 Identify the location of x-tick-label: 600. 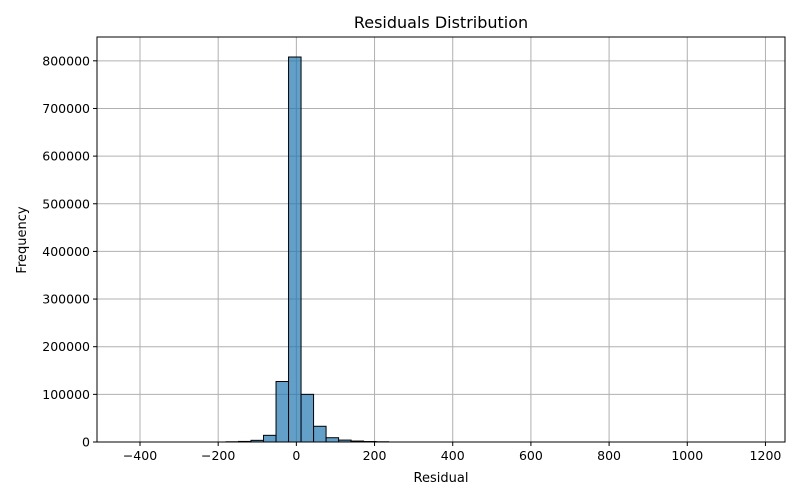
(531, 455).